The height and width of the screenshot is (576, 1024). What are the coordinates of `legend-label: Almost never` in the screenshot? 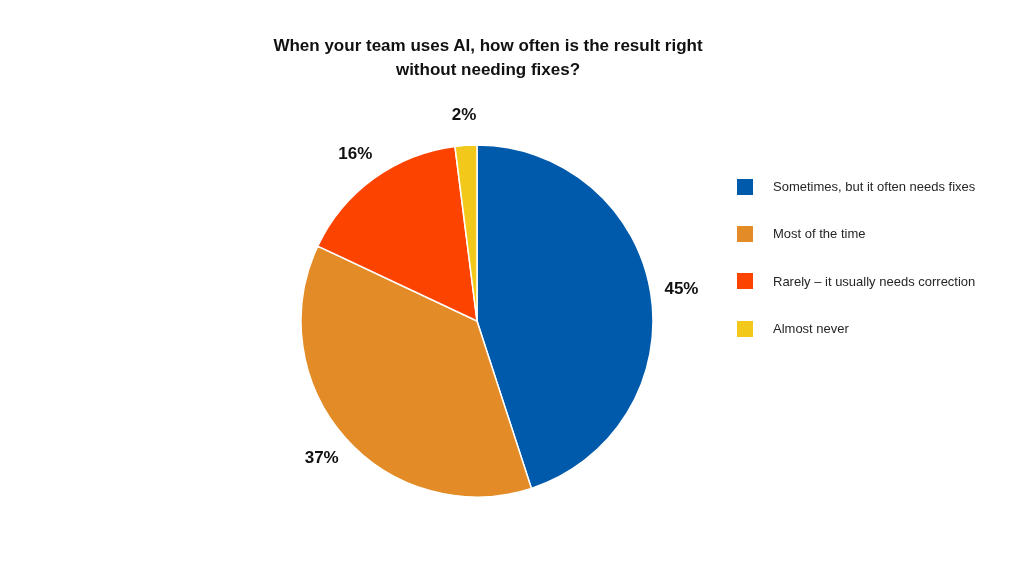 It's located at (811, 329).